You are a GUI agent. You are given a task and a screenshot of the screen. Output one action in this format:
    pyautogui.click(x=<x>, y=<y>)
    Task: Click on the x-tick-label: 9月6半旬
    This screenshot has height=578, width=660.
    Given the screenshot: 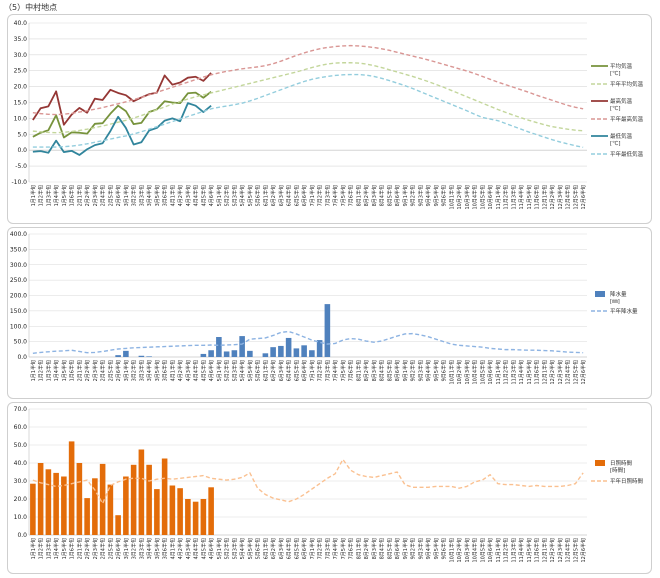 What is the action you would take?
    pyautogui.click(x=444, y=370)
    